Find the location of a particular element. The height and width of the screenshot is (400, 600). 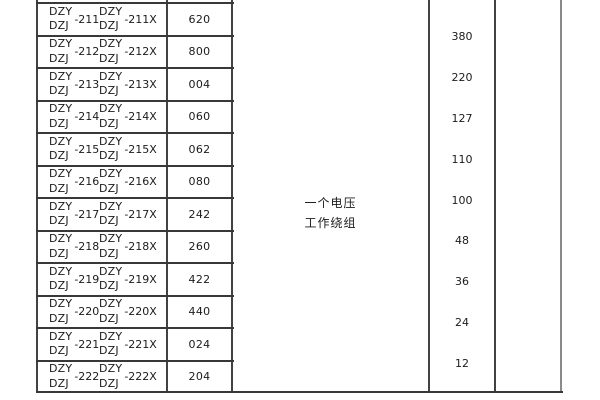

model-suffix-x: -214X is located at coordinates (140, 117).